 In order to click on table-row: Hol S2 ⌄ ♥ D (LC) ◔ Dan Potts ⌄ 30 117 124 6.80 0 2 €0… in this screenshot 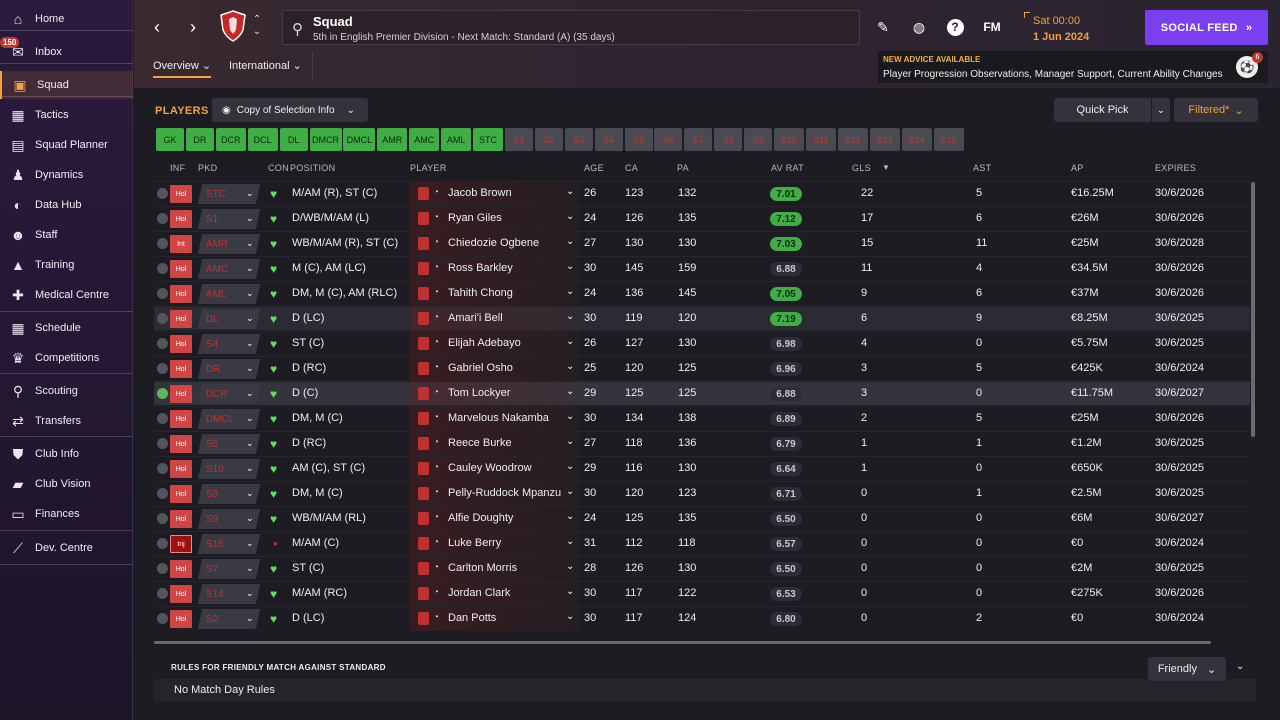, I will do `click(702, 618)`.